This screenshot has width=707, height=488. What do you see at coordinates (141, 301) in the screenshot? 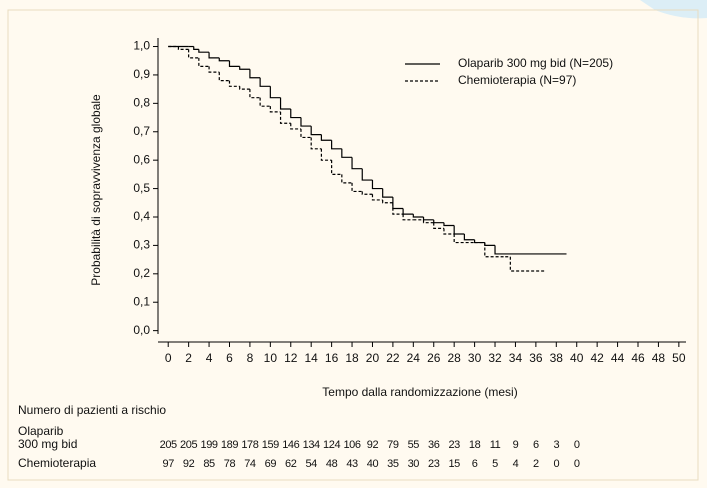
I see `y-tick-label: 0,1` at bounding box center [141, 301].